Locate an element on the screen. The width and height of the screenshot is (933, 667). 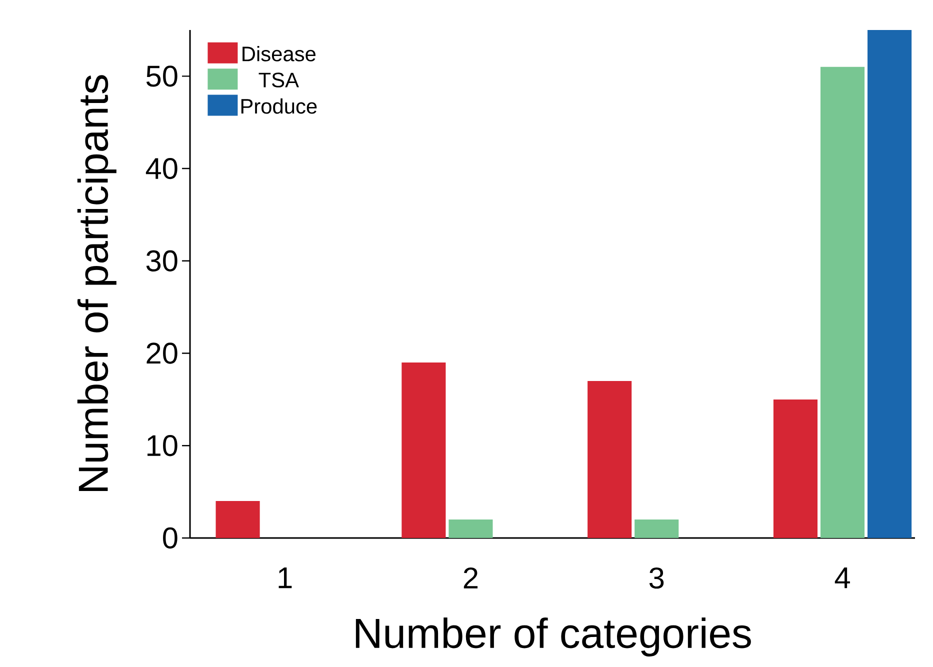
x-tick-label: 2 is located at coordinates (471, 578).